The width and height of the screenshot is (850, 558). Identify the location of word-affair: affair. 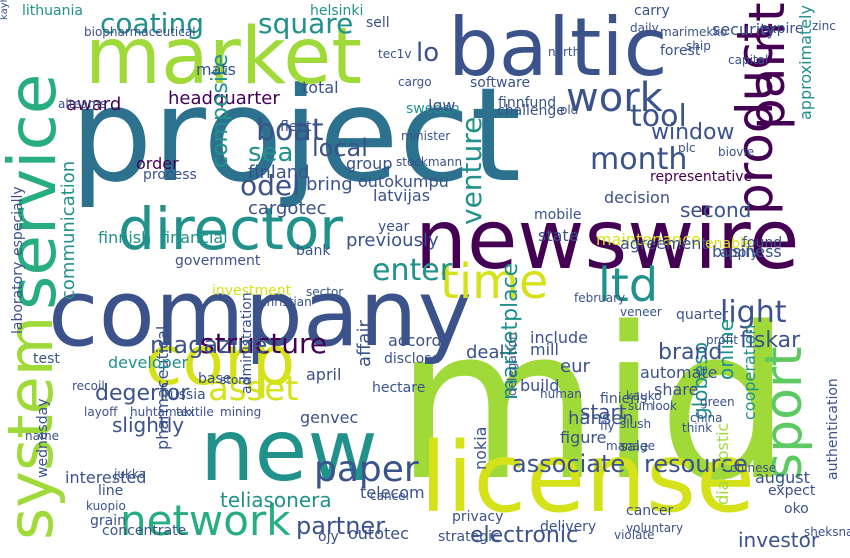
(364, 343).